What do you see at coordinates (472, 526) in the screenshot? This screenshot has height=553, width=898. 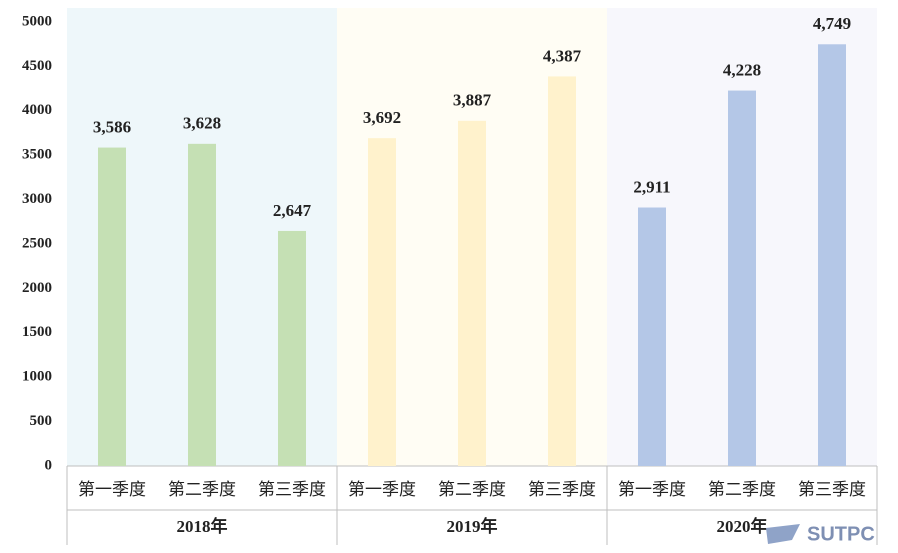 I see `group-label: 2019年` at bounding box center [472, 526].